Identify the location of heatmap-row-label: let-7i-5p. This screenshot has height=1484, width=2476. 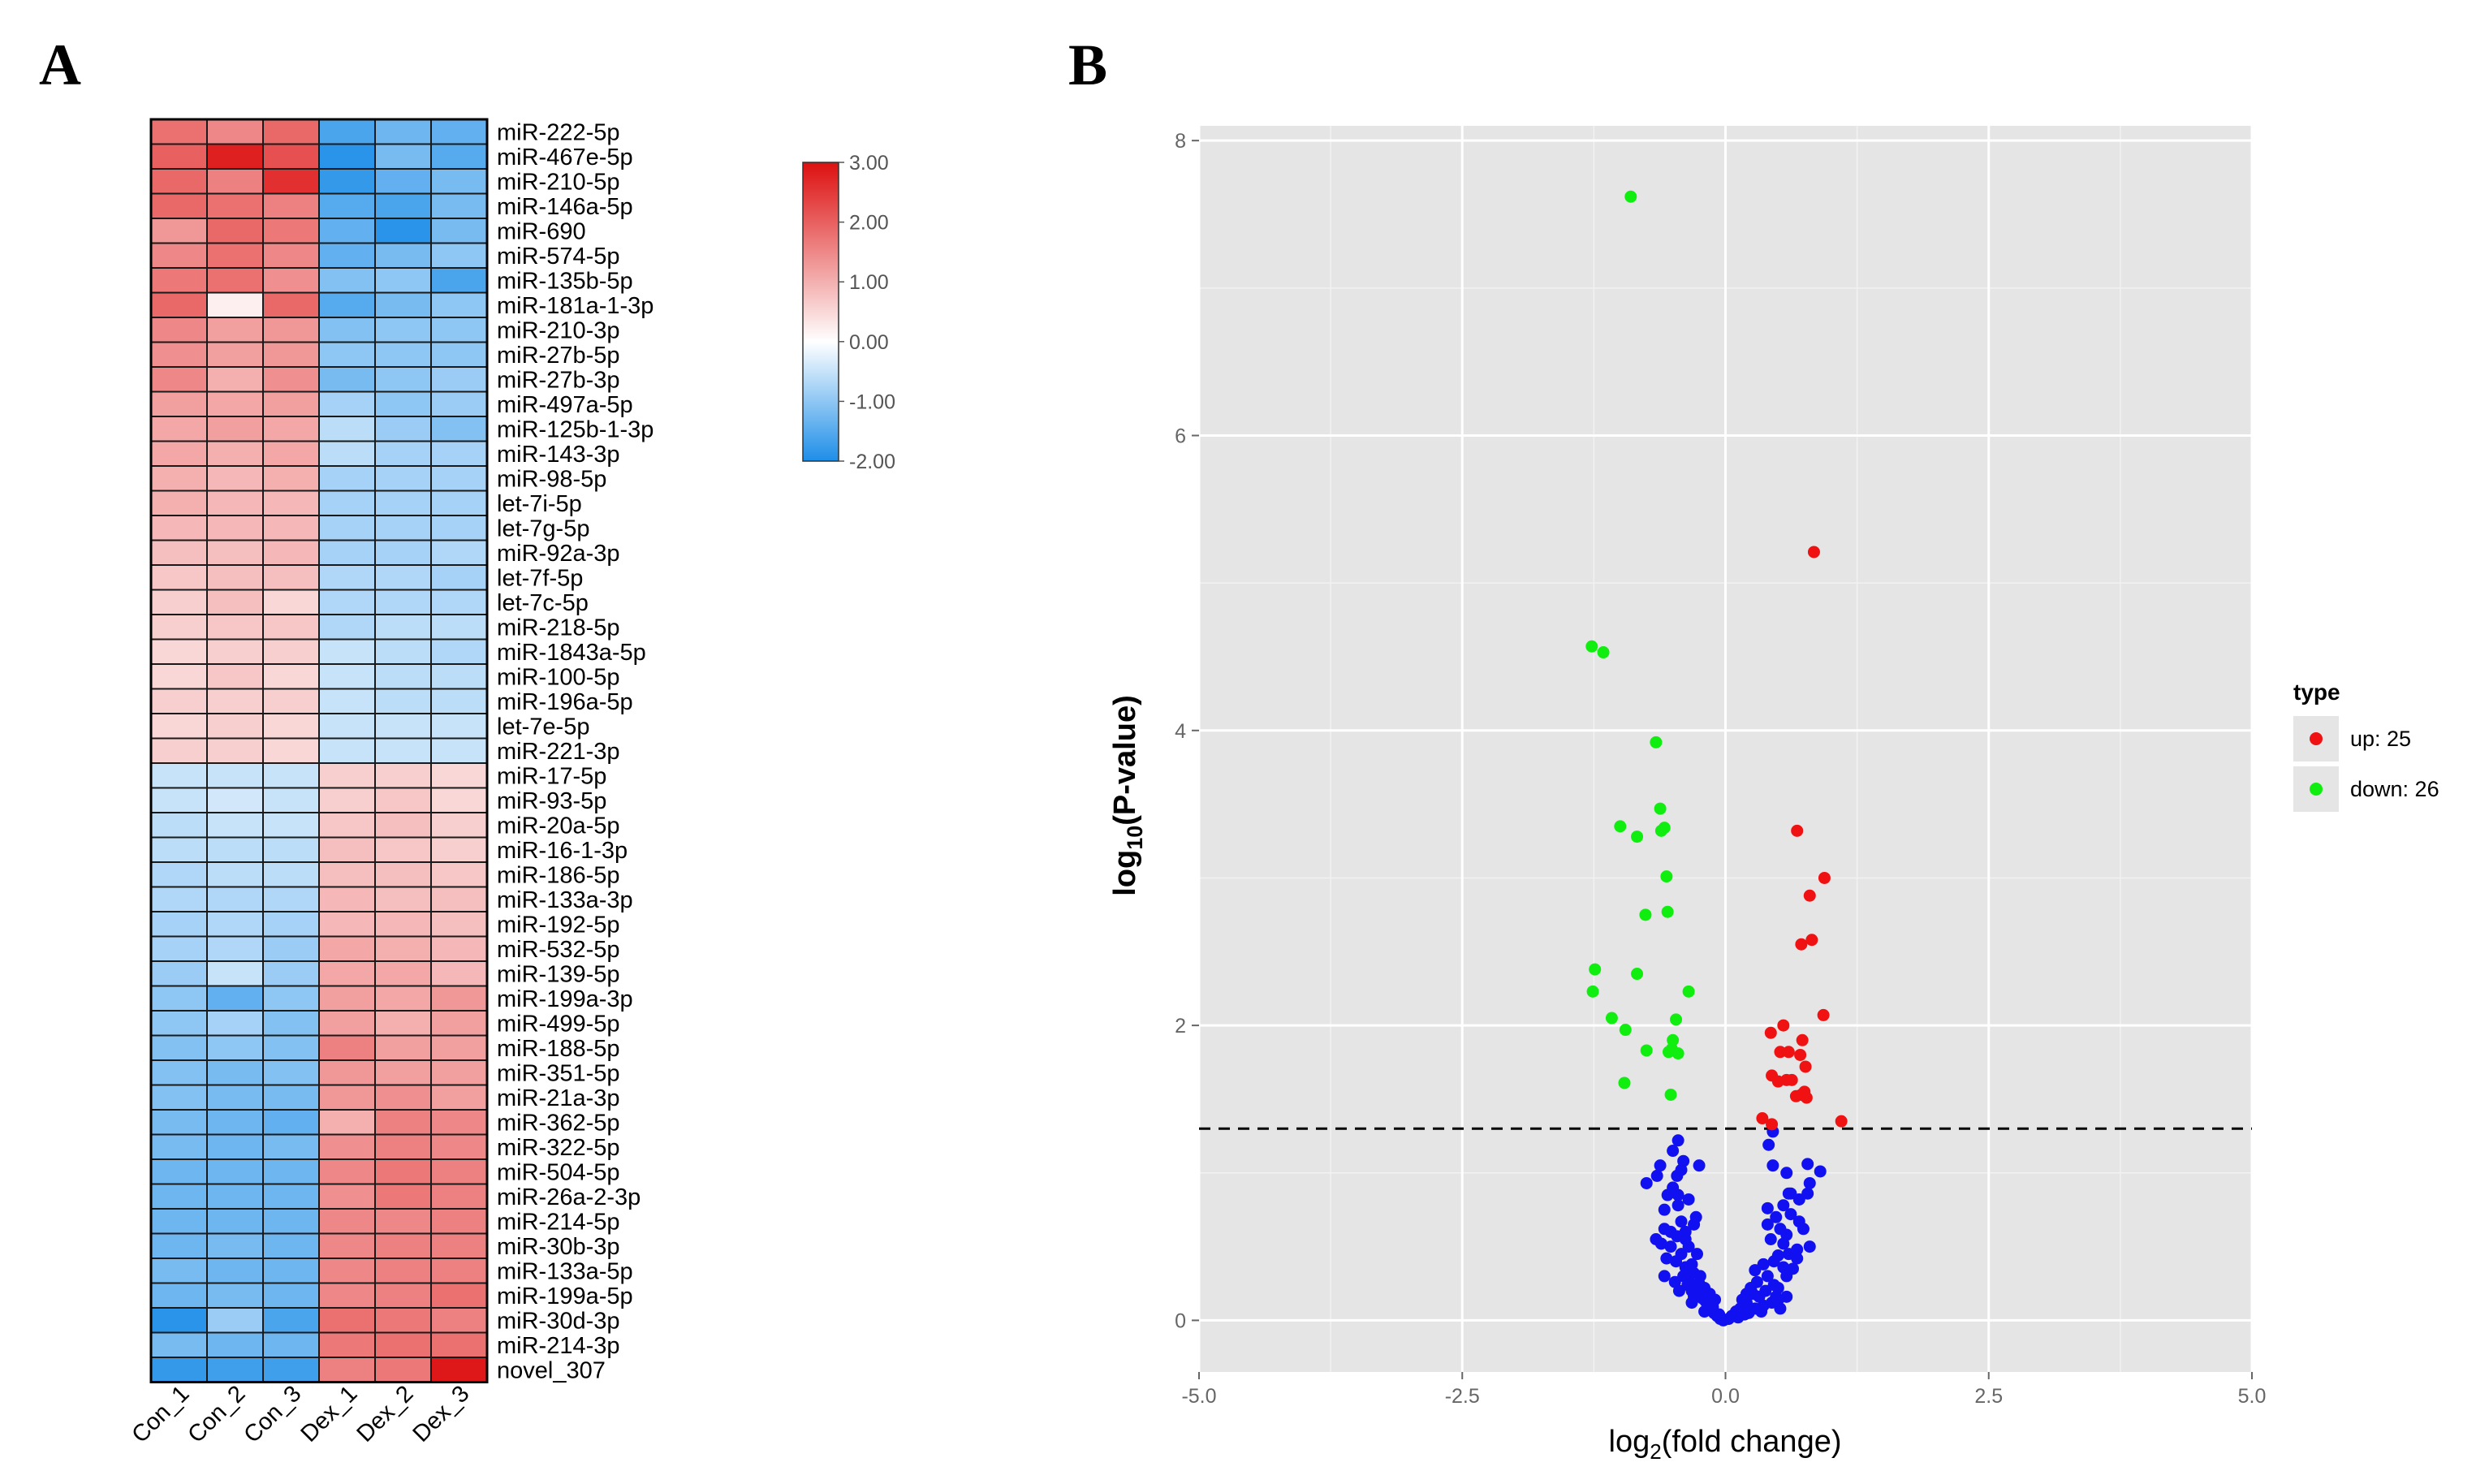
(539, 504).